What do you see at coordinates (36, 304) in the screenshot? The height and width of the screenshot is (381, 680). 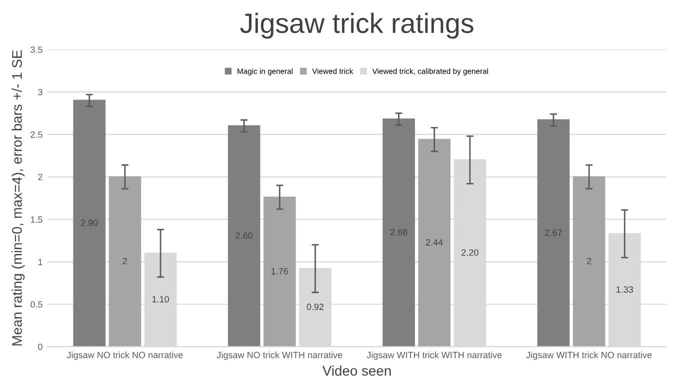 I see `y-tick-label: 0.5` at bounding box center [36, 304].